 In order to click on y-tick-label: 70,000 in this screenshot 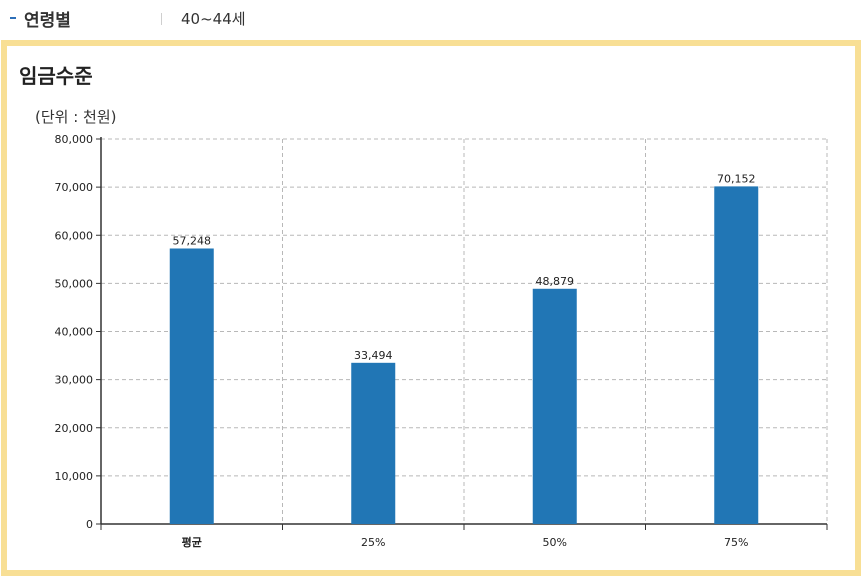, I will do `click(74, 187)`.